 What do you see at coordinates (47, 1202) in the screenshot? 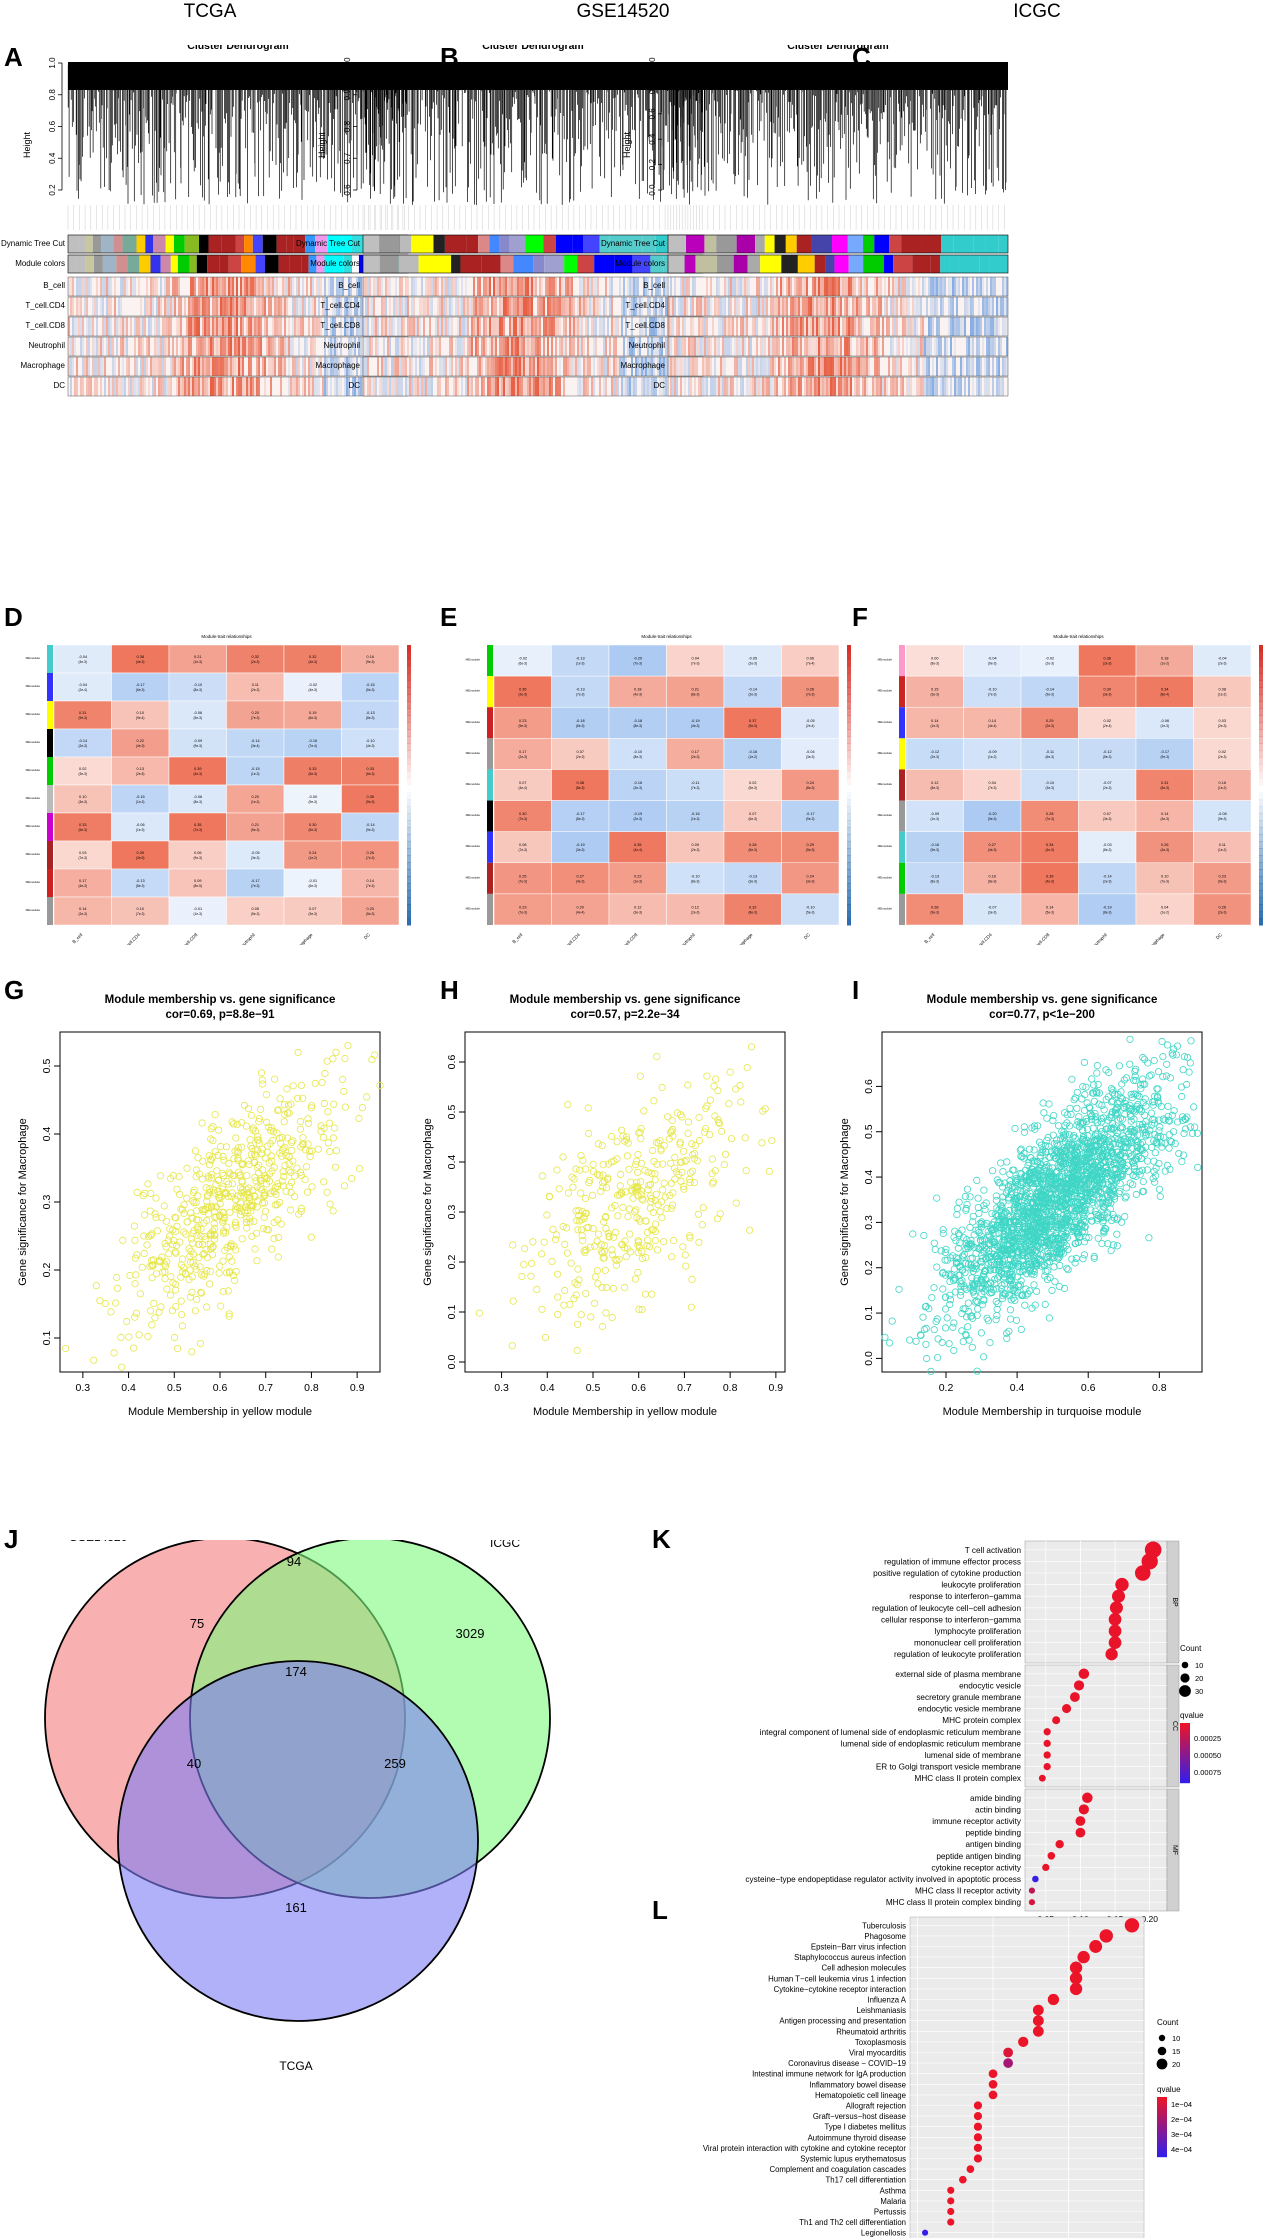
I see `y-tick-label: 0.3` at bounding box center [47, 1202].